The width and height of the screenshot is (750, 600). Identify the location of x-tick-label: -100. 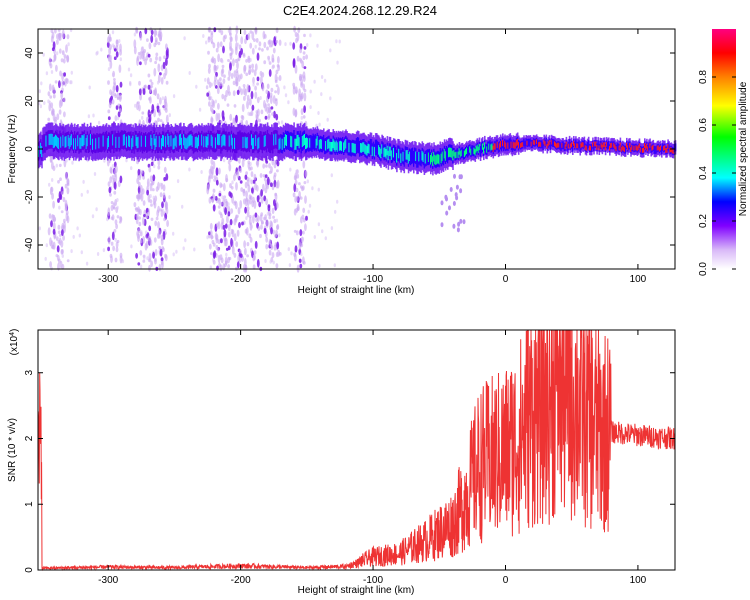
(373, 580).